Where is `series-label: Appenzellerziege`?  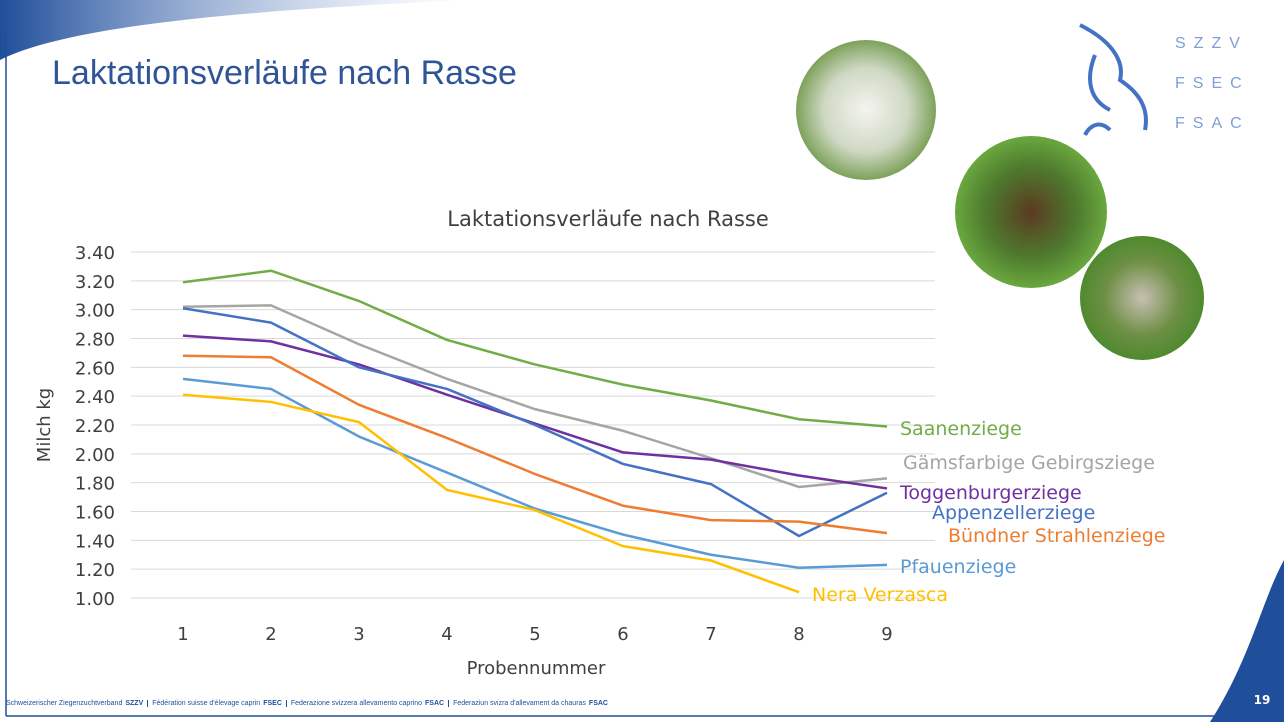 series-label: Appenzellerziege is located at coordinates (1013, 513).